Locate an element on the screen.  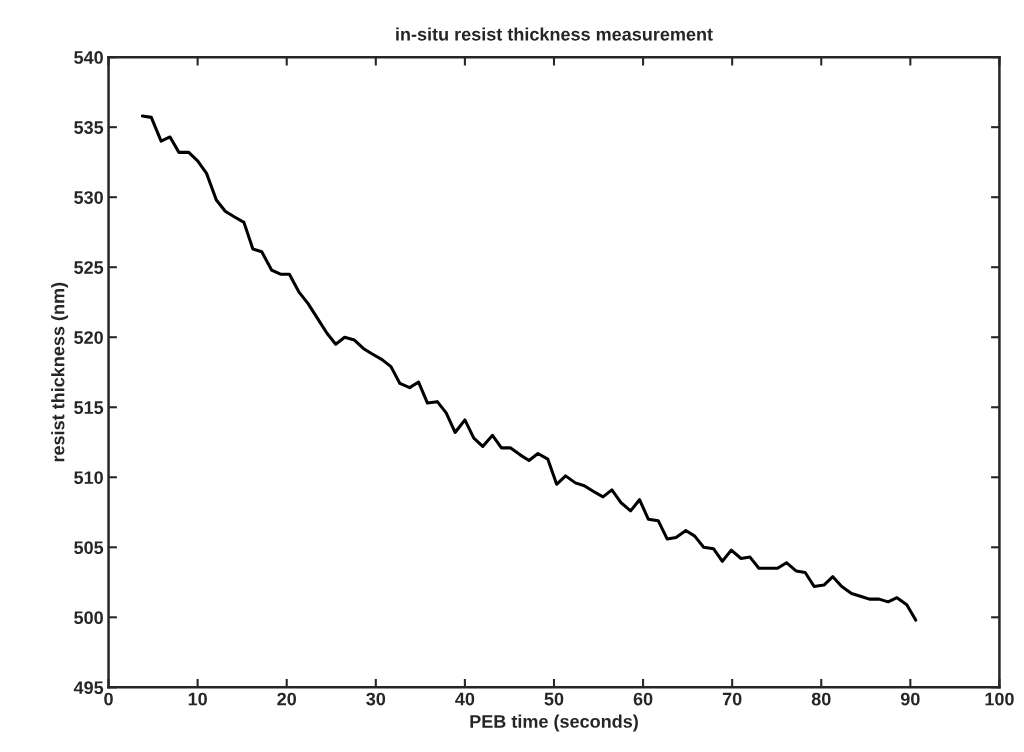
y-tick-label: 495 is located at coordinates (88, 688).